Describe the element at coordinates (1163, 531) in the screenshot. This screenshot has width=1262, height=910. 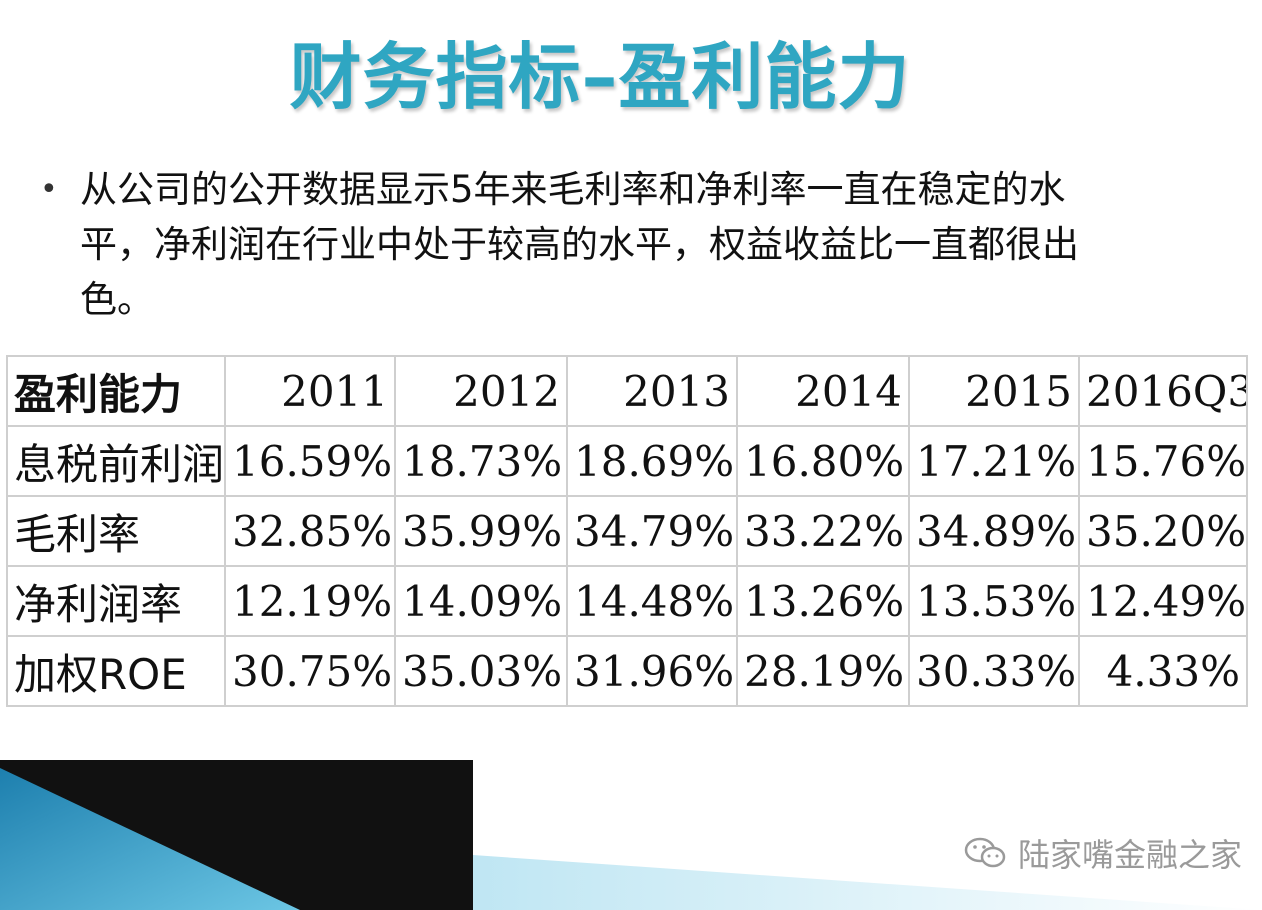
I see `table-cell: 35.20%` at that location.